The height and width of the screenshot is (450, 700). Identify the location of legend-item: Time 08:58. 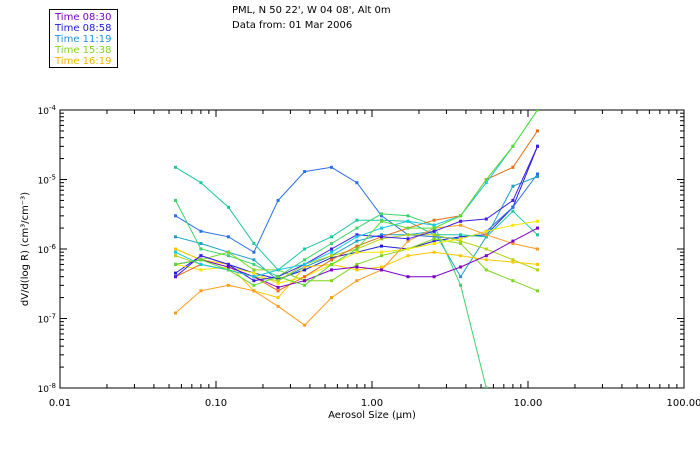
(83, 28).